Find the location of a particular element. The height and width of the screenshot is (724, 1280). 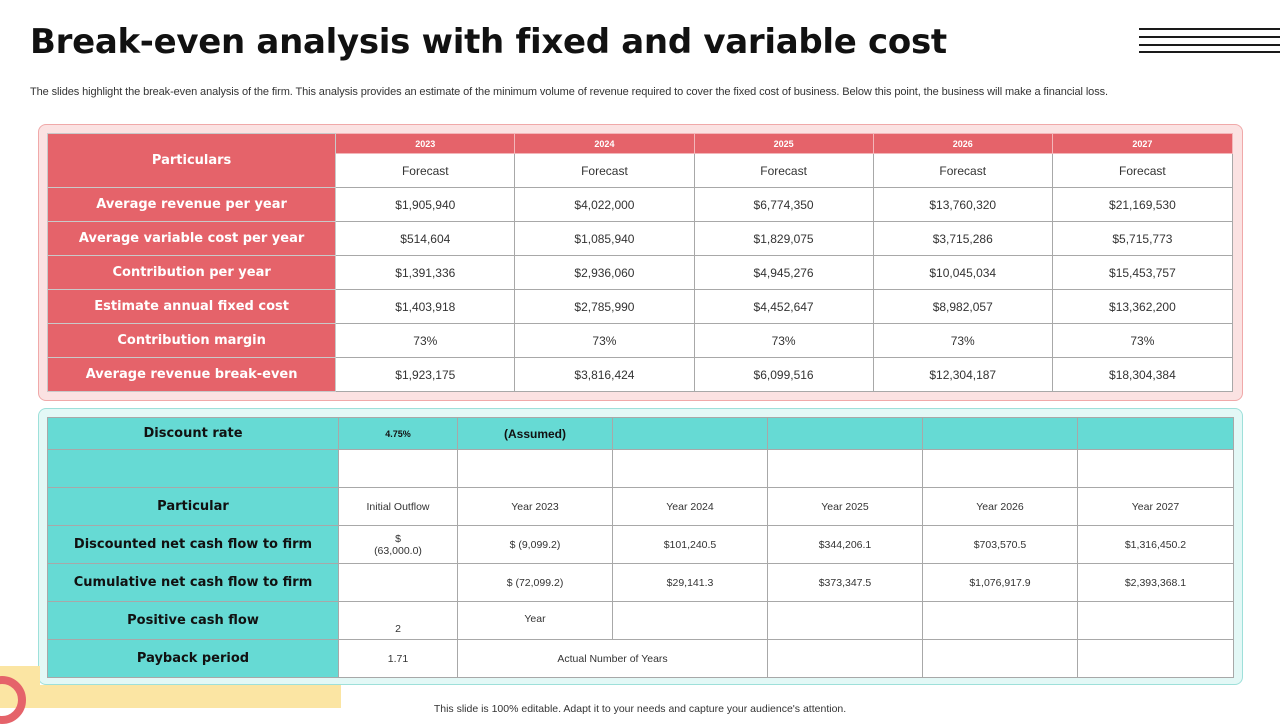

table-cell: 2 is located at coordinates (398, 620).